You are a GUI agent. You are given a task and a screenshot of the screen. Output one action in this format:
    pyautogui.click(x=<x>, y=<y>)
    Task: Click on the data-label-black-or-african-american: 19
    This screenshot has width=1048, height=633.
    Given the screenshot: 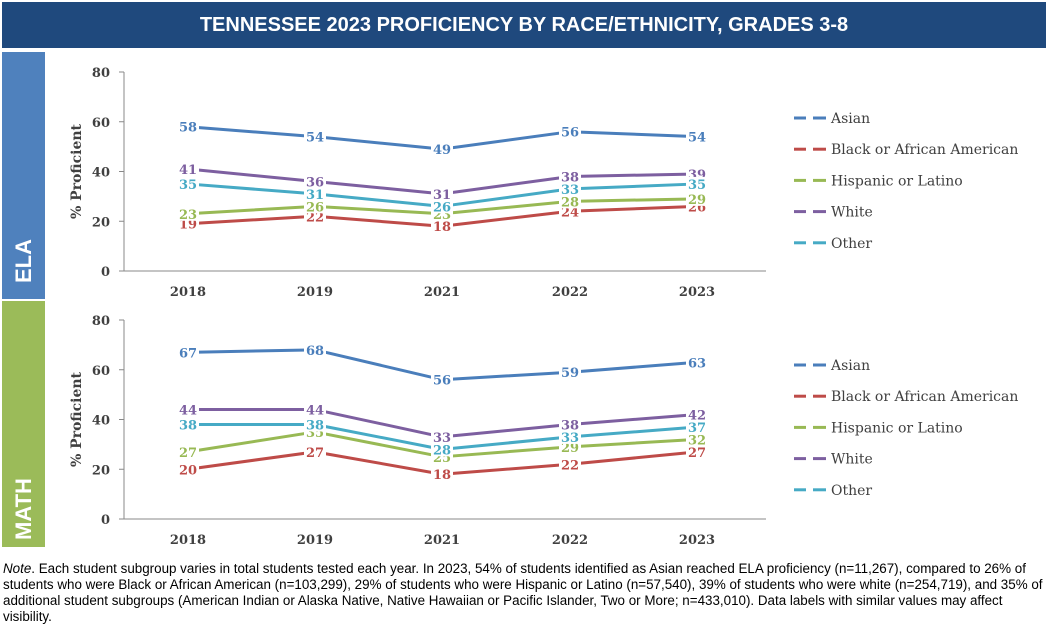 What is the action you would take?
    pyautogui.click(x=188, y=225)
    